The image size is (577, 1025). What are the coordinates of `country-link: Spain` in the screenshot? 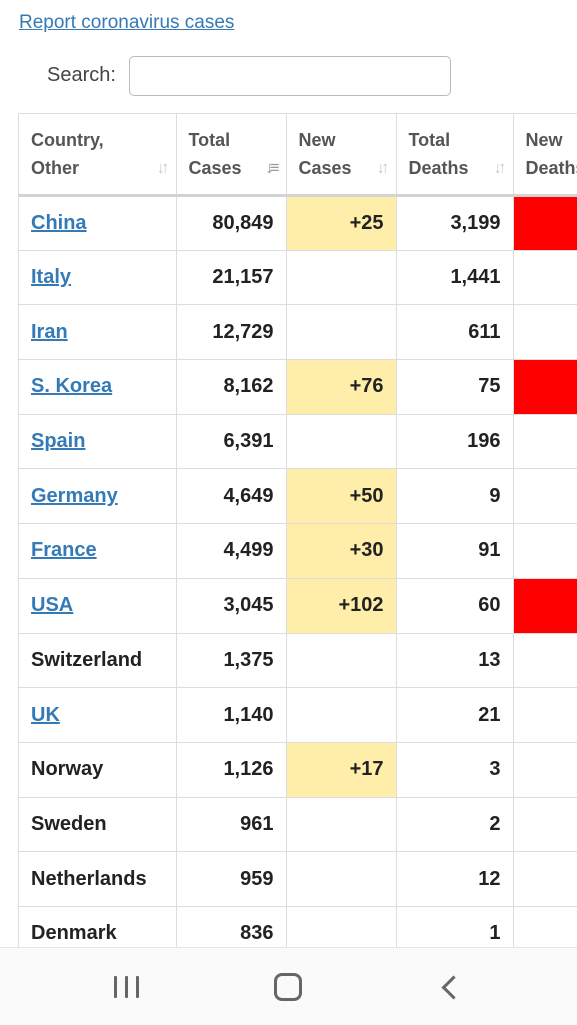 It's located at (58, 441).